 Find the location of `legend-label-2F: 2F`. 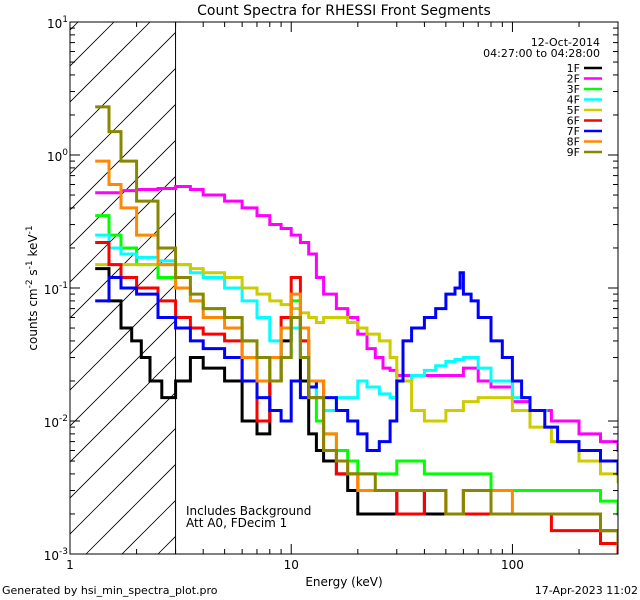

legend-label-2F: 2F is located at coordinates (573, 79).